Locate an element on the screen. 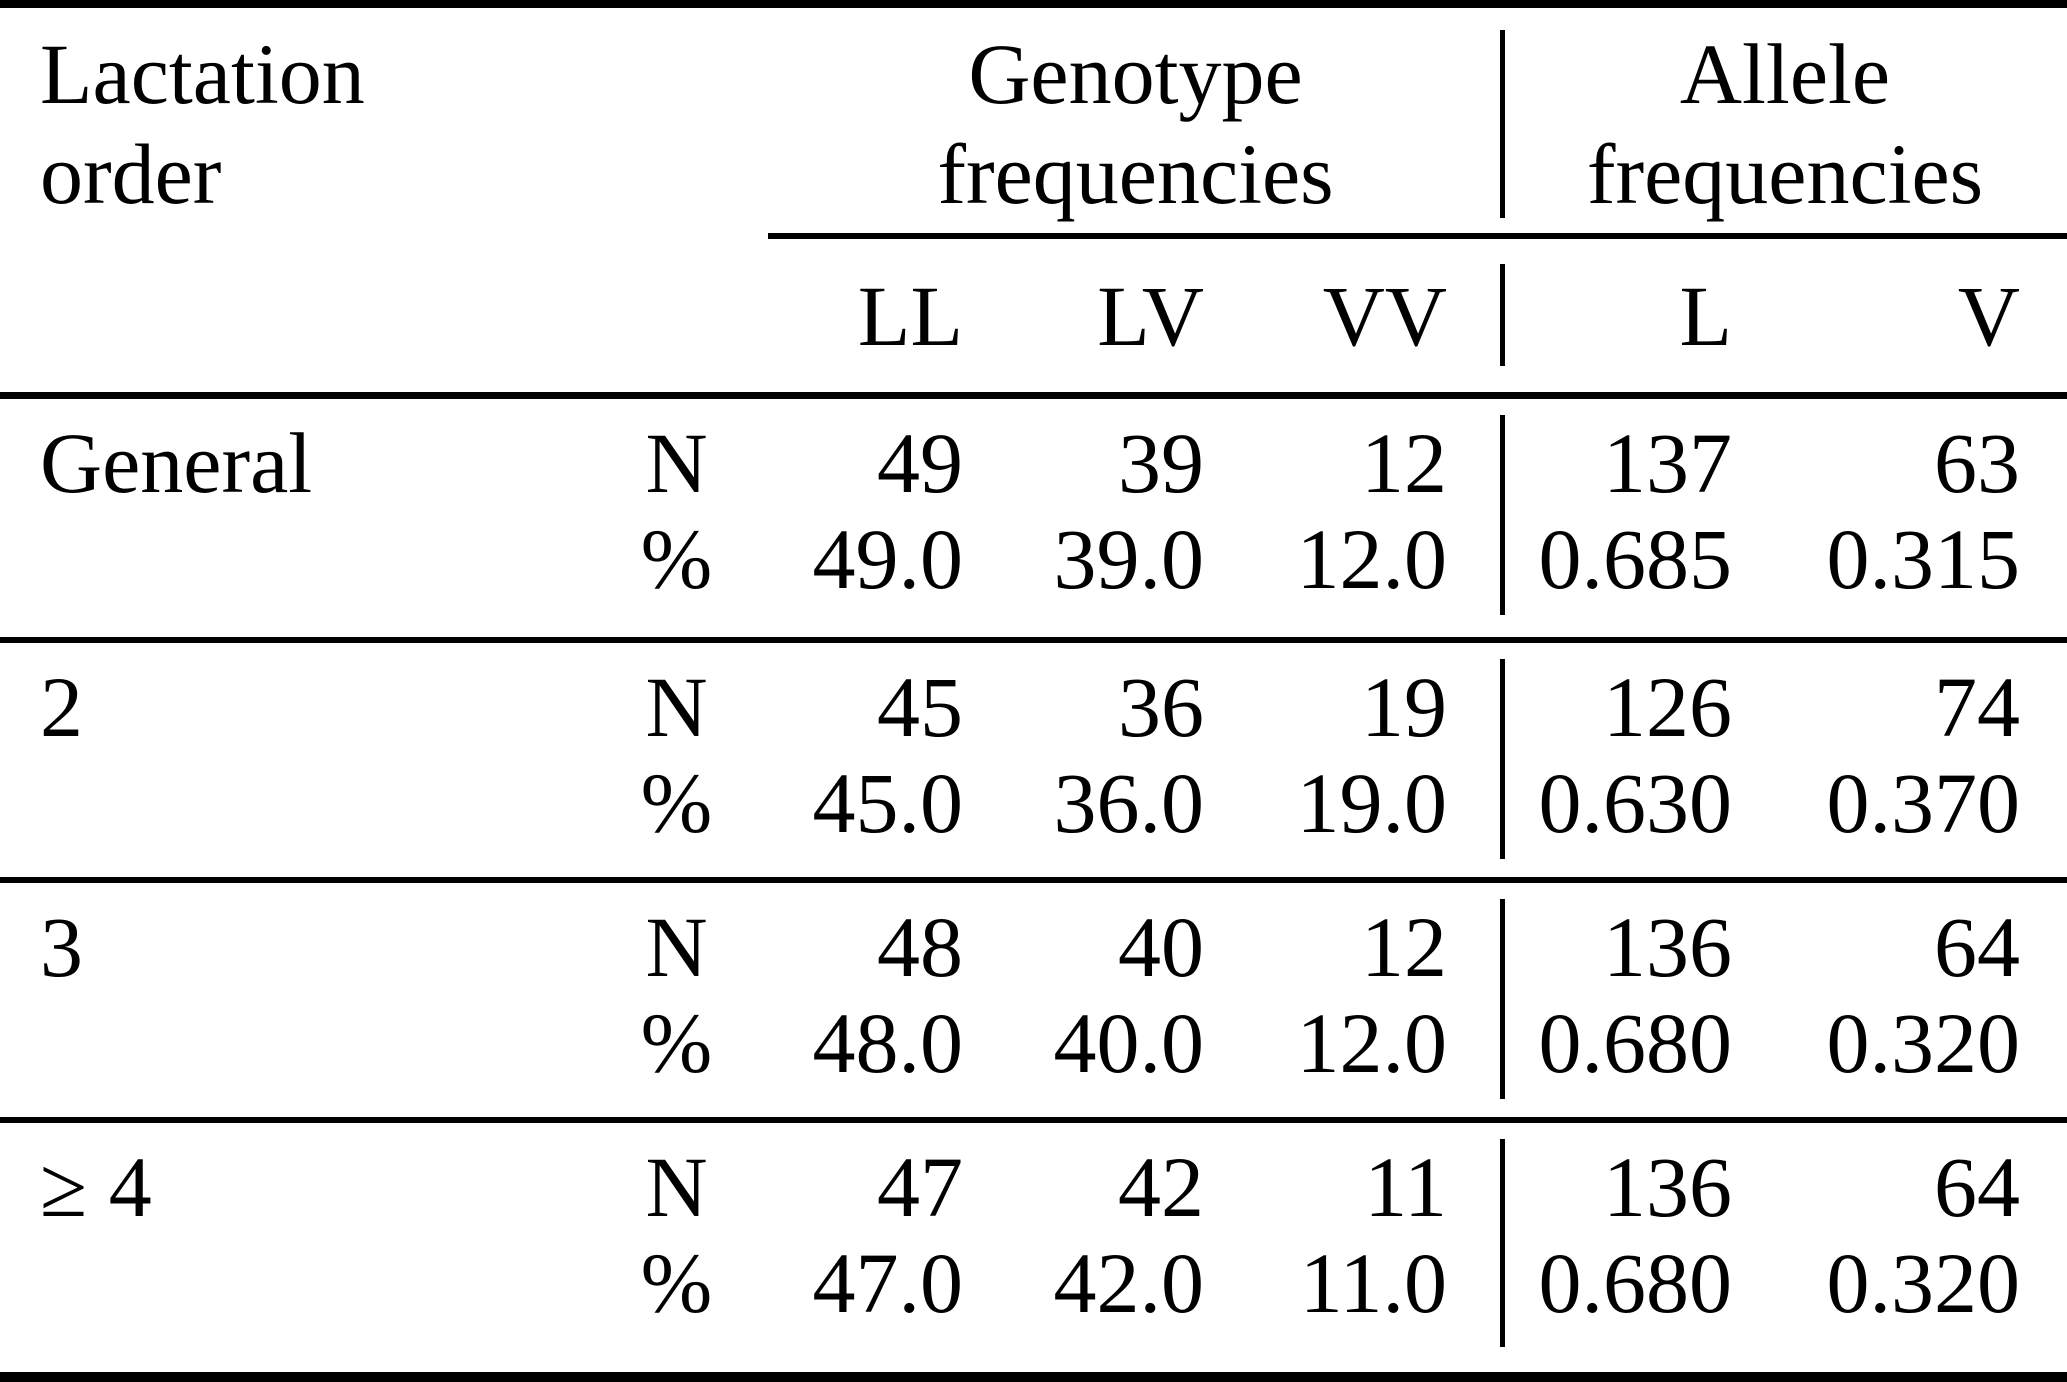 This screenshot has width=2067, height=1382. genotype-group-header-line2: frequencies is located at coordinates (1135, 174).